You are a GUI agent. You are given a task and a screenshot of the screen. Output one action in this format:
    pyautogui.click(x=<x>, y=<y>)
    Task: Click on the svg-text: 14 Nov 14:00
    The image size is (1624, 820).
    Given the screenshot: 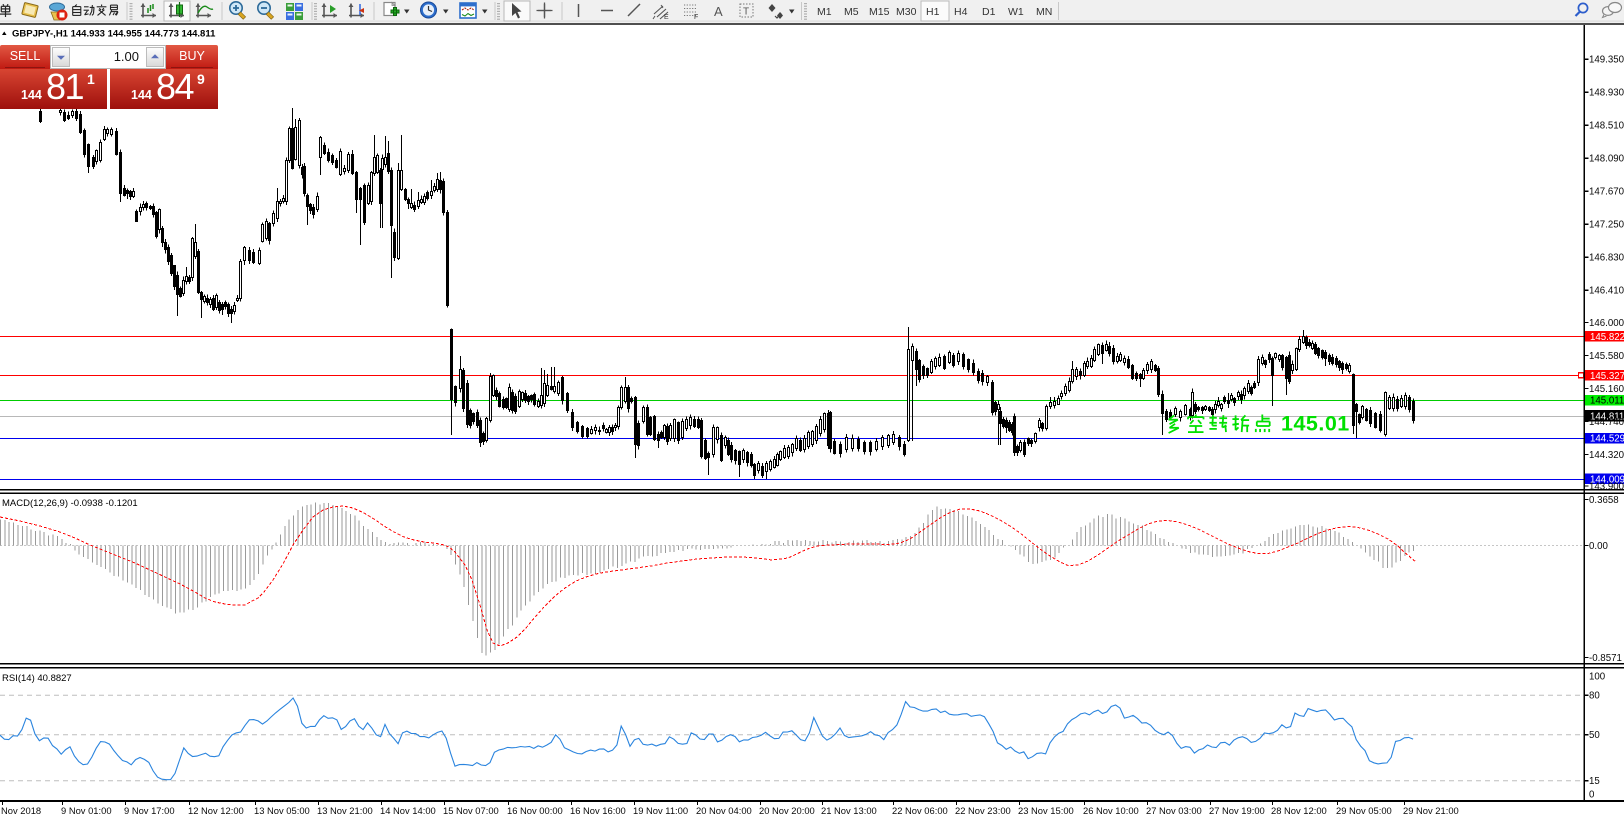 What is the action you would take?
    pyautogui.click(x=408, y=810)
    